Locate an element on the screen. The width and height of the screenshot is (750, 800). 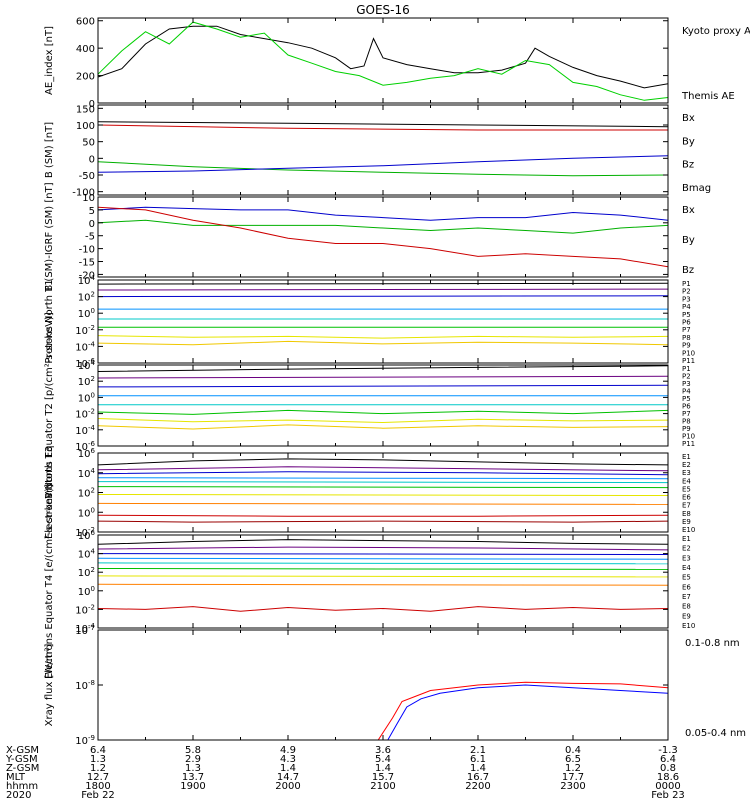
x-axis-value: 18.6 is located at coordinates (668, 777).